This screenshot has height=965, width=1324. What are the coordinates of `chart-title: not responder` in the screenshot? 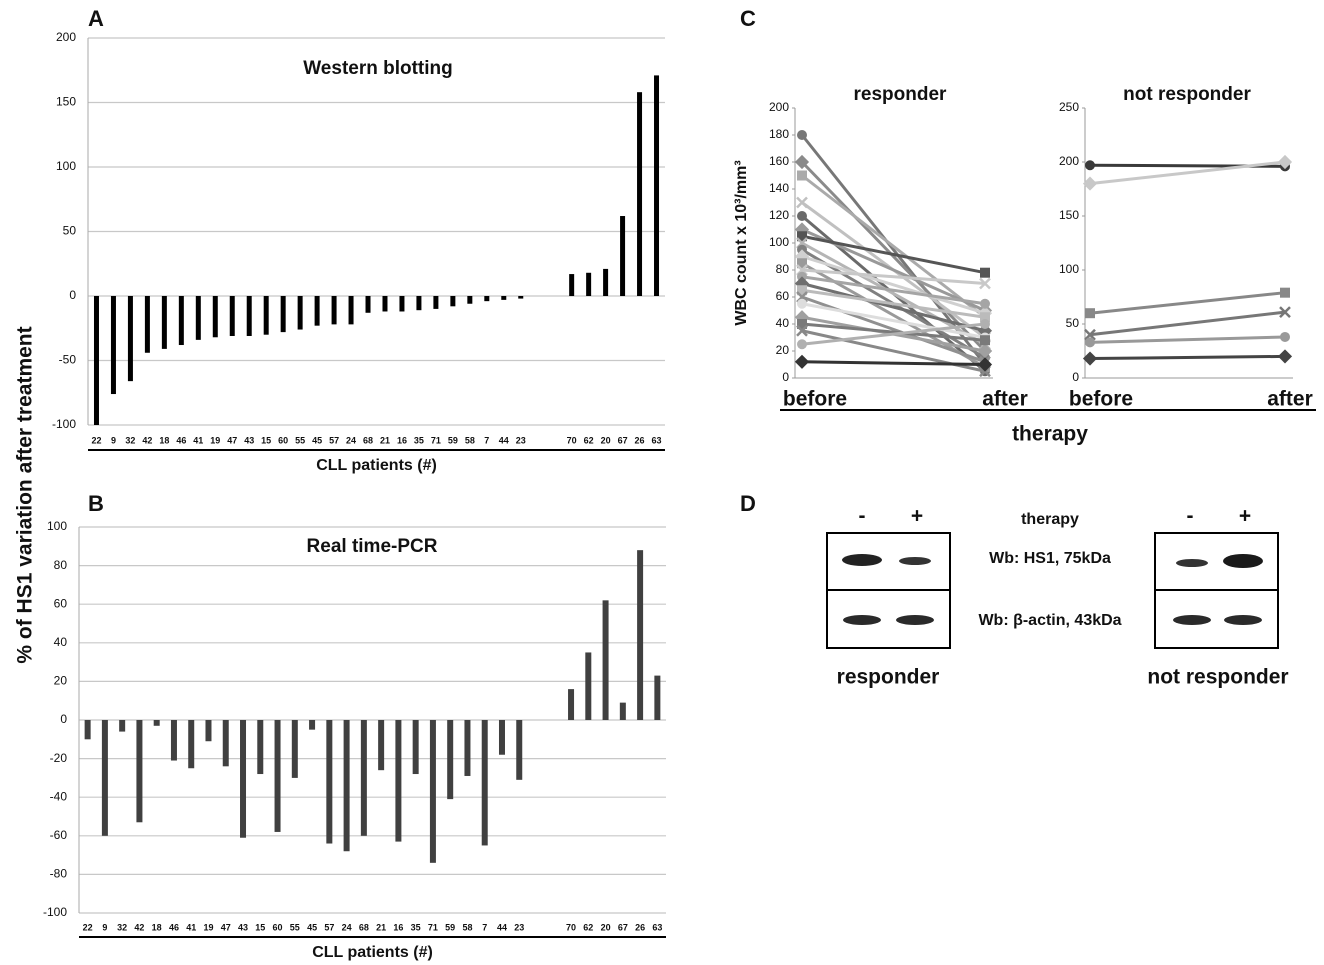 It's located at (1187, 94).